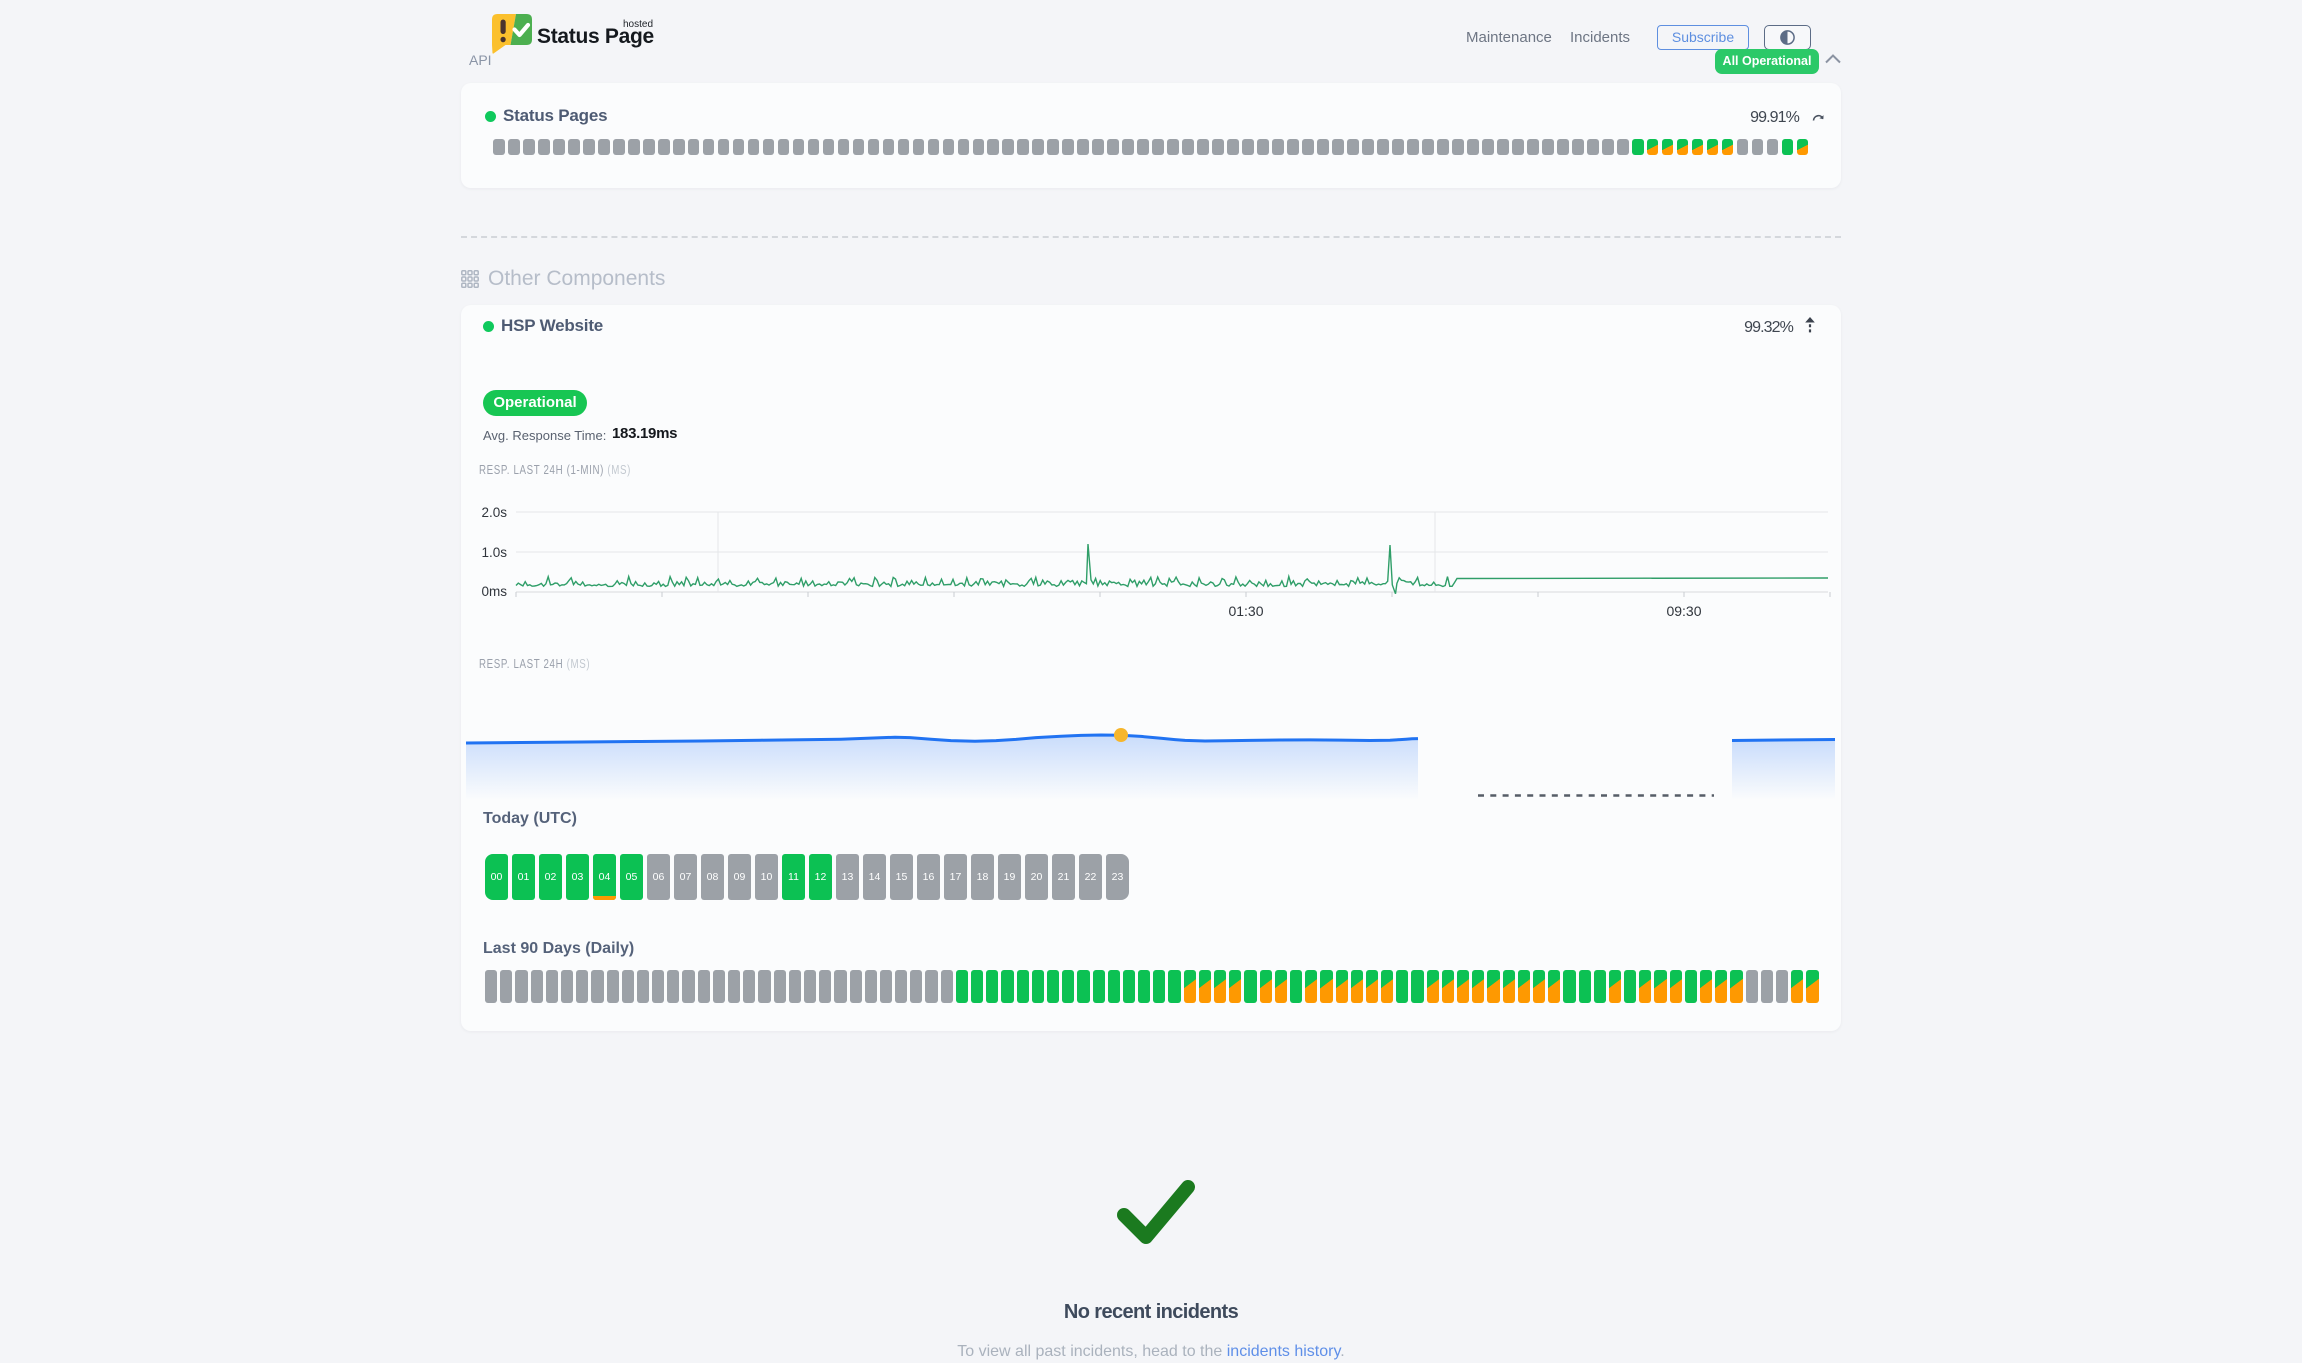 This screenshot has width=2302, height=1363. Describe the element at coordinates (494, 552) in the screenshot. I see `svg-text: 1.0s` at that location.